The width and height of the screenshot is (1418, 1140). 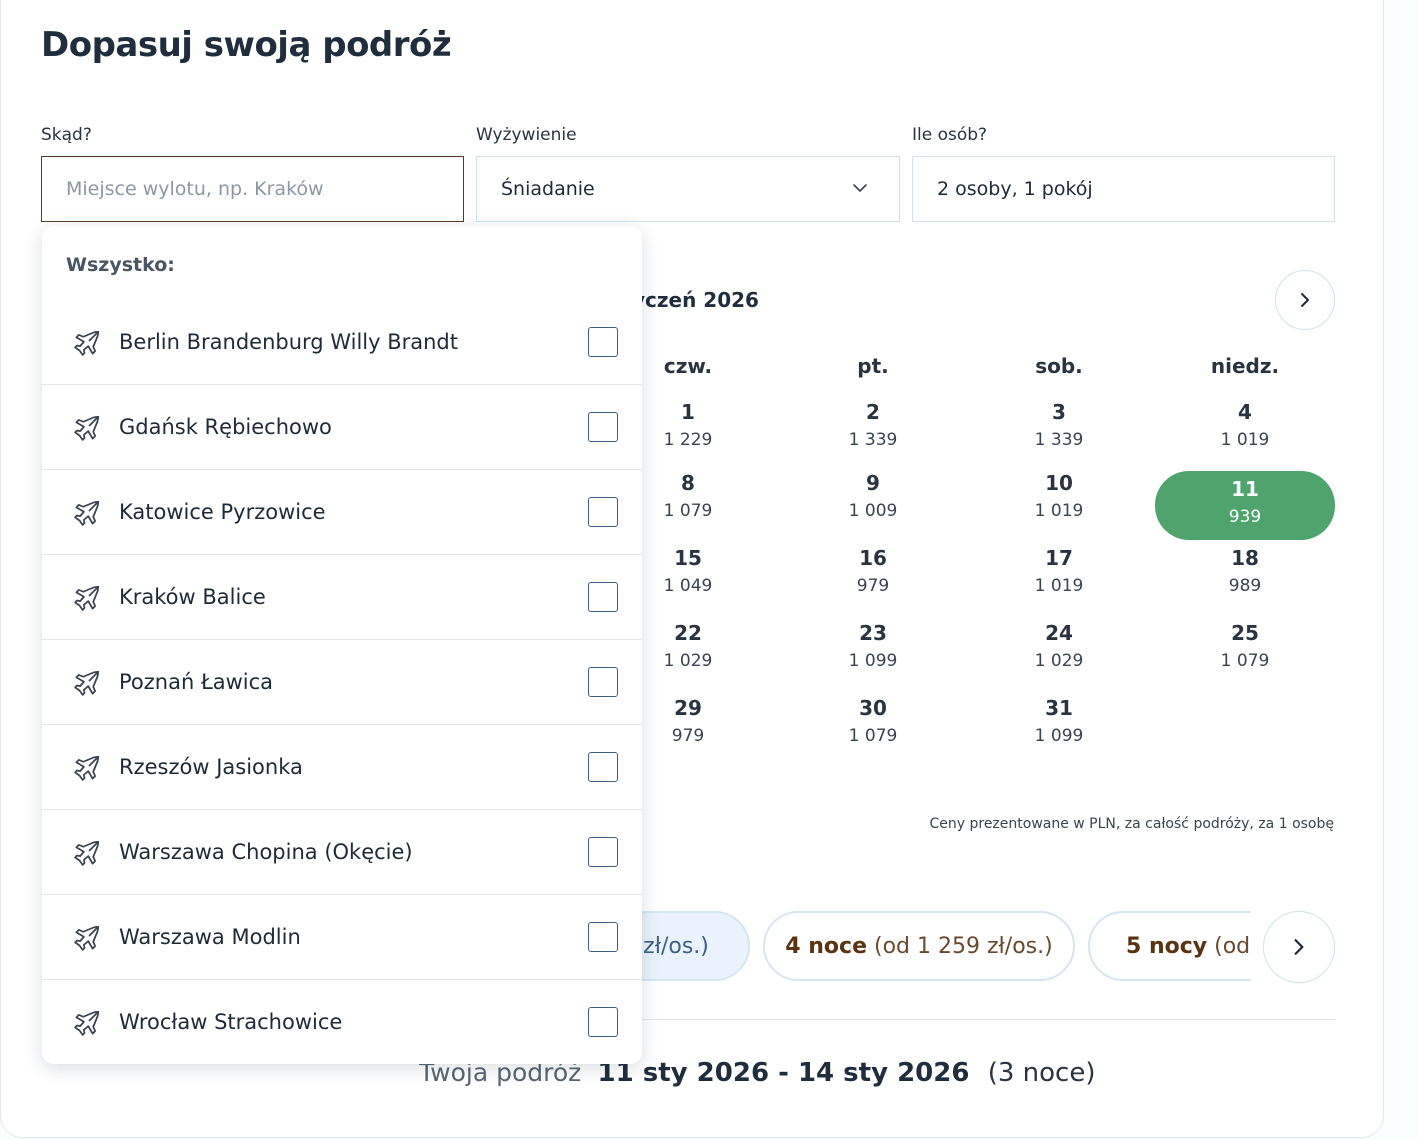 What do you see at coordinates (688, 649) in the screenshot?
I see `calendar-day: 22 1 029` at bounding box center [688, 649].